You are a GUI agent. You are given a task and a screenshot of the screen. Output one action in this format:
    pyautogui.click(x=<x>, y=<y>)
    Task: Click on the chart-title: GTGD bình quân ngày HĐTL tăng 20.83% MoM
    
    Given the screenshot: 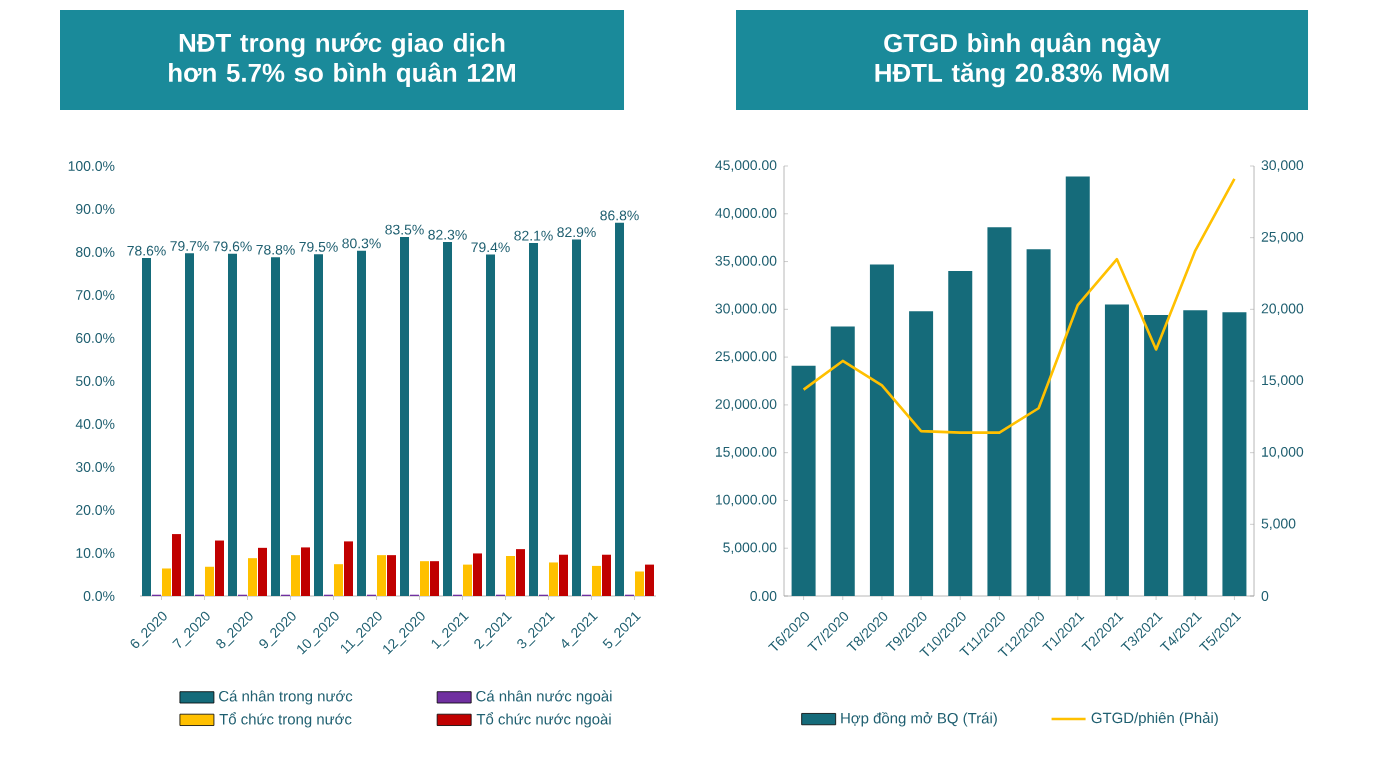 What is the action you would take?
    pyautogui.click(x=1022, y=60)
    